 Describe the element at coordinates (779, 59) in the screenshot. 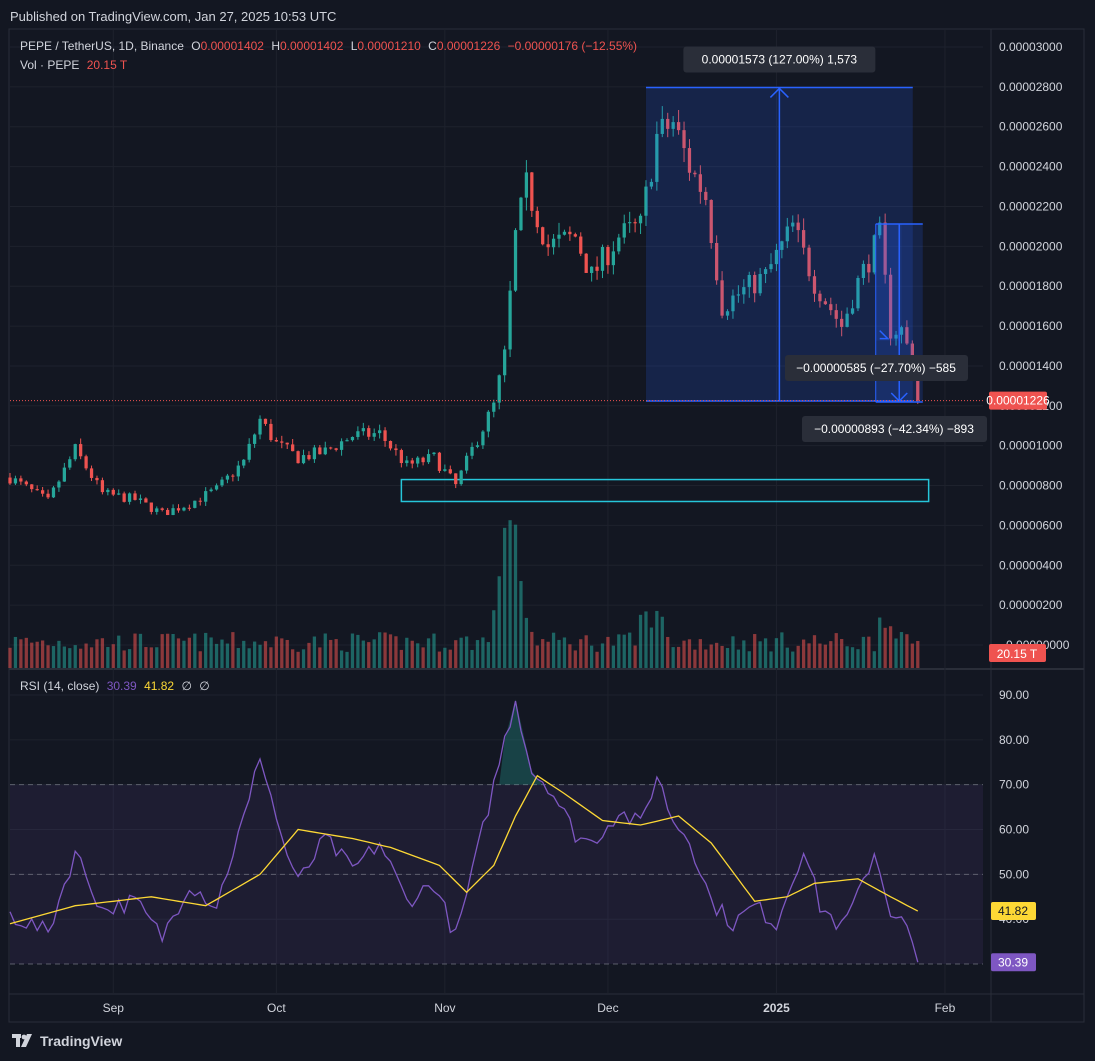

I see `measure-label-up: 0.00001573 (127.00%) 1,573` at that location.